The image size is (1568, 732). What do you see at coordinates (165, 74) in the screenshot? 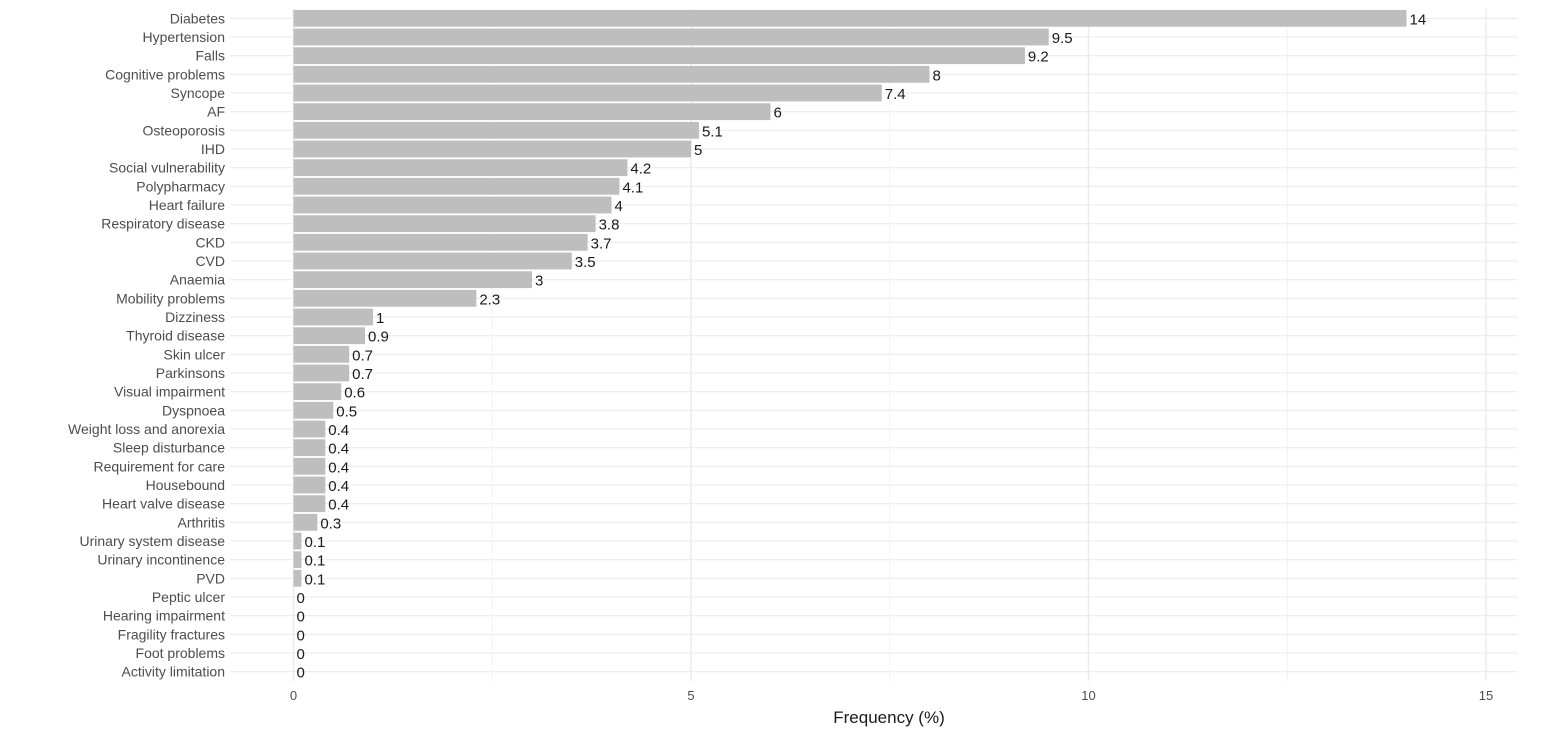
I see `category-label: Cognitive problems` at bounding box center [165, 74].